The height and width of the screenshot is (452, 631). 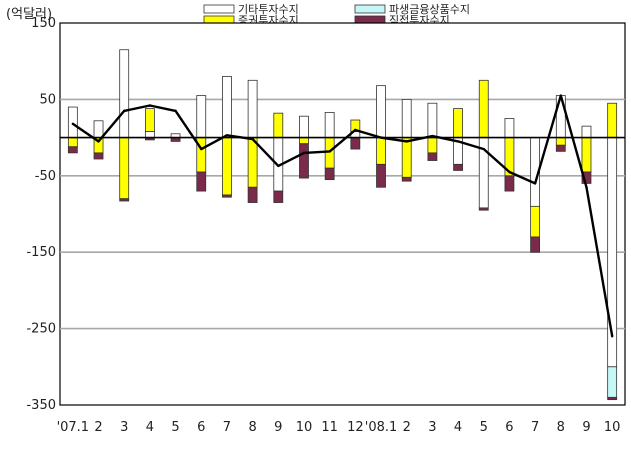 What do you see at coordinates (45, 176) in the screenshot?
I see `y-tick-label: -50` at bounding box center [45, 176].